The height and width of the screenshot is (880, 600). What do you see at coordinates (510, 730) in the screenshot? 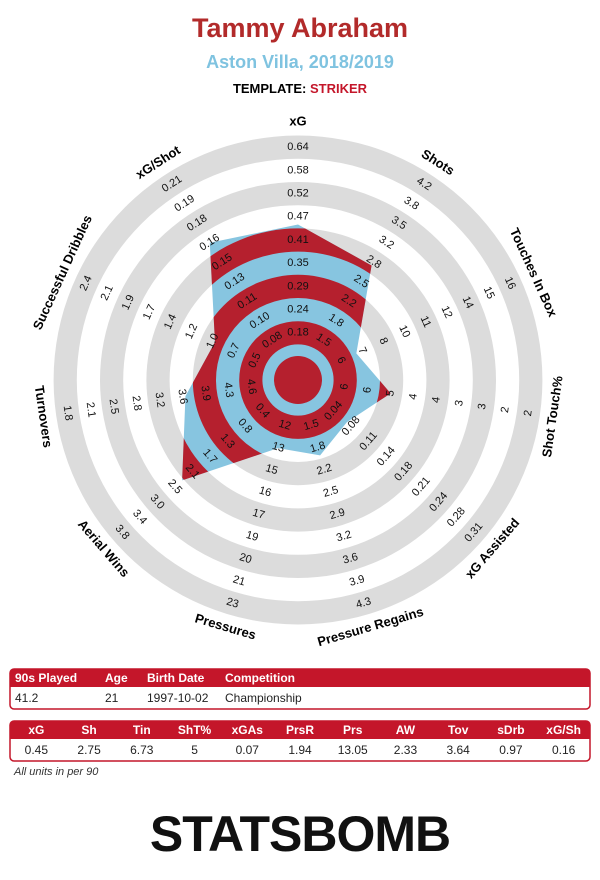
I see `stats-header: sDrb` at bounding box center [510, 730].